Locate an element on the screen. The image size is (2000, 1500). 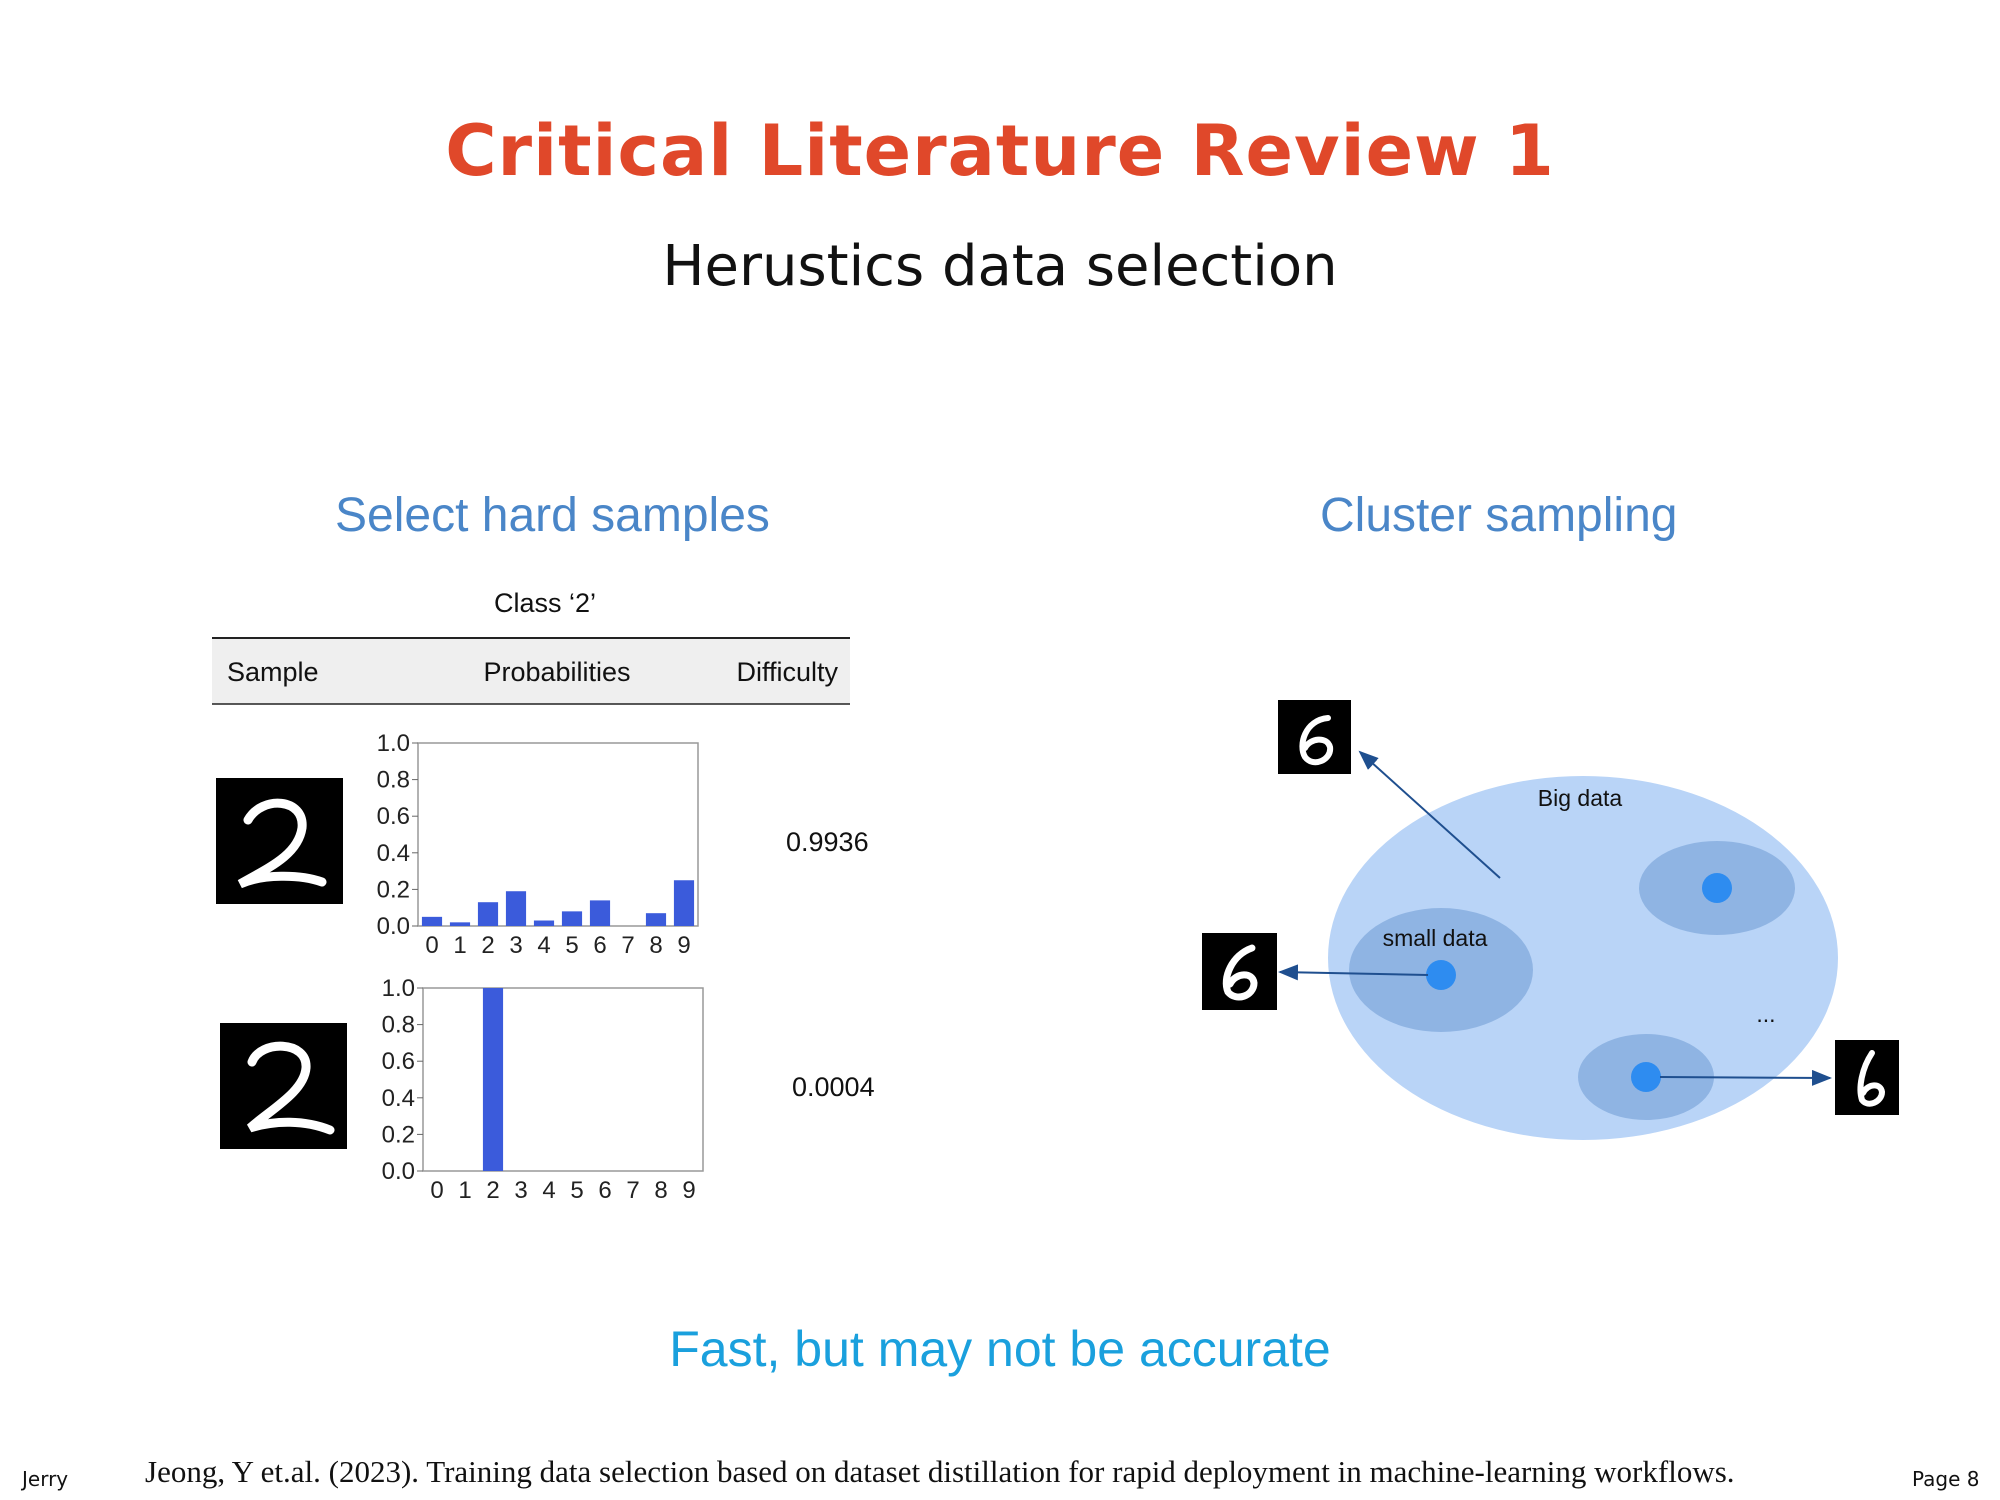
chart-2-xtick-label: 9 is located at coordinates (688, 1190).